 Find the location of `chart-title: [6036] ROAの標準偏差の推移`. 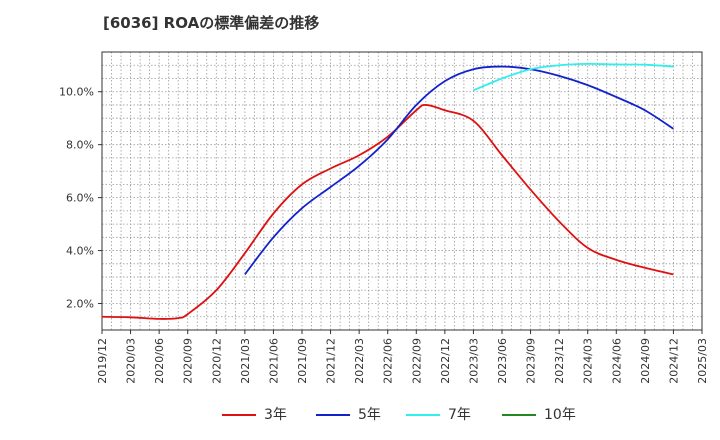

chart-title: [6036] ROAの標準偏差の推移 is located at coordinates (211, 23).